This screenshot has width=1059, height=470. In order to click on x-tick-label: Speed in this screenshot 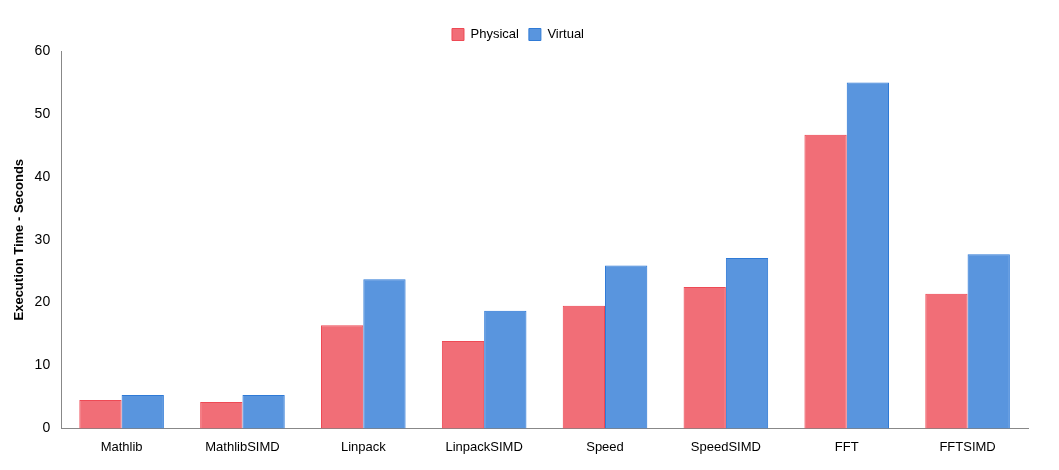, I will do `click(605, 446)`.